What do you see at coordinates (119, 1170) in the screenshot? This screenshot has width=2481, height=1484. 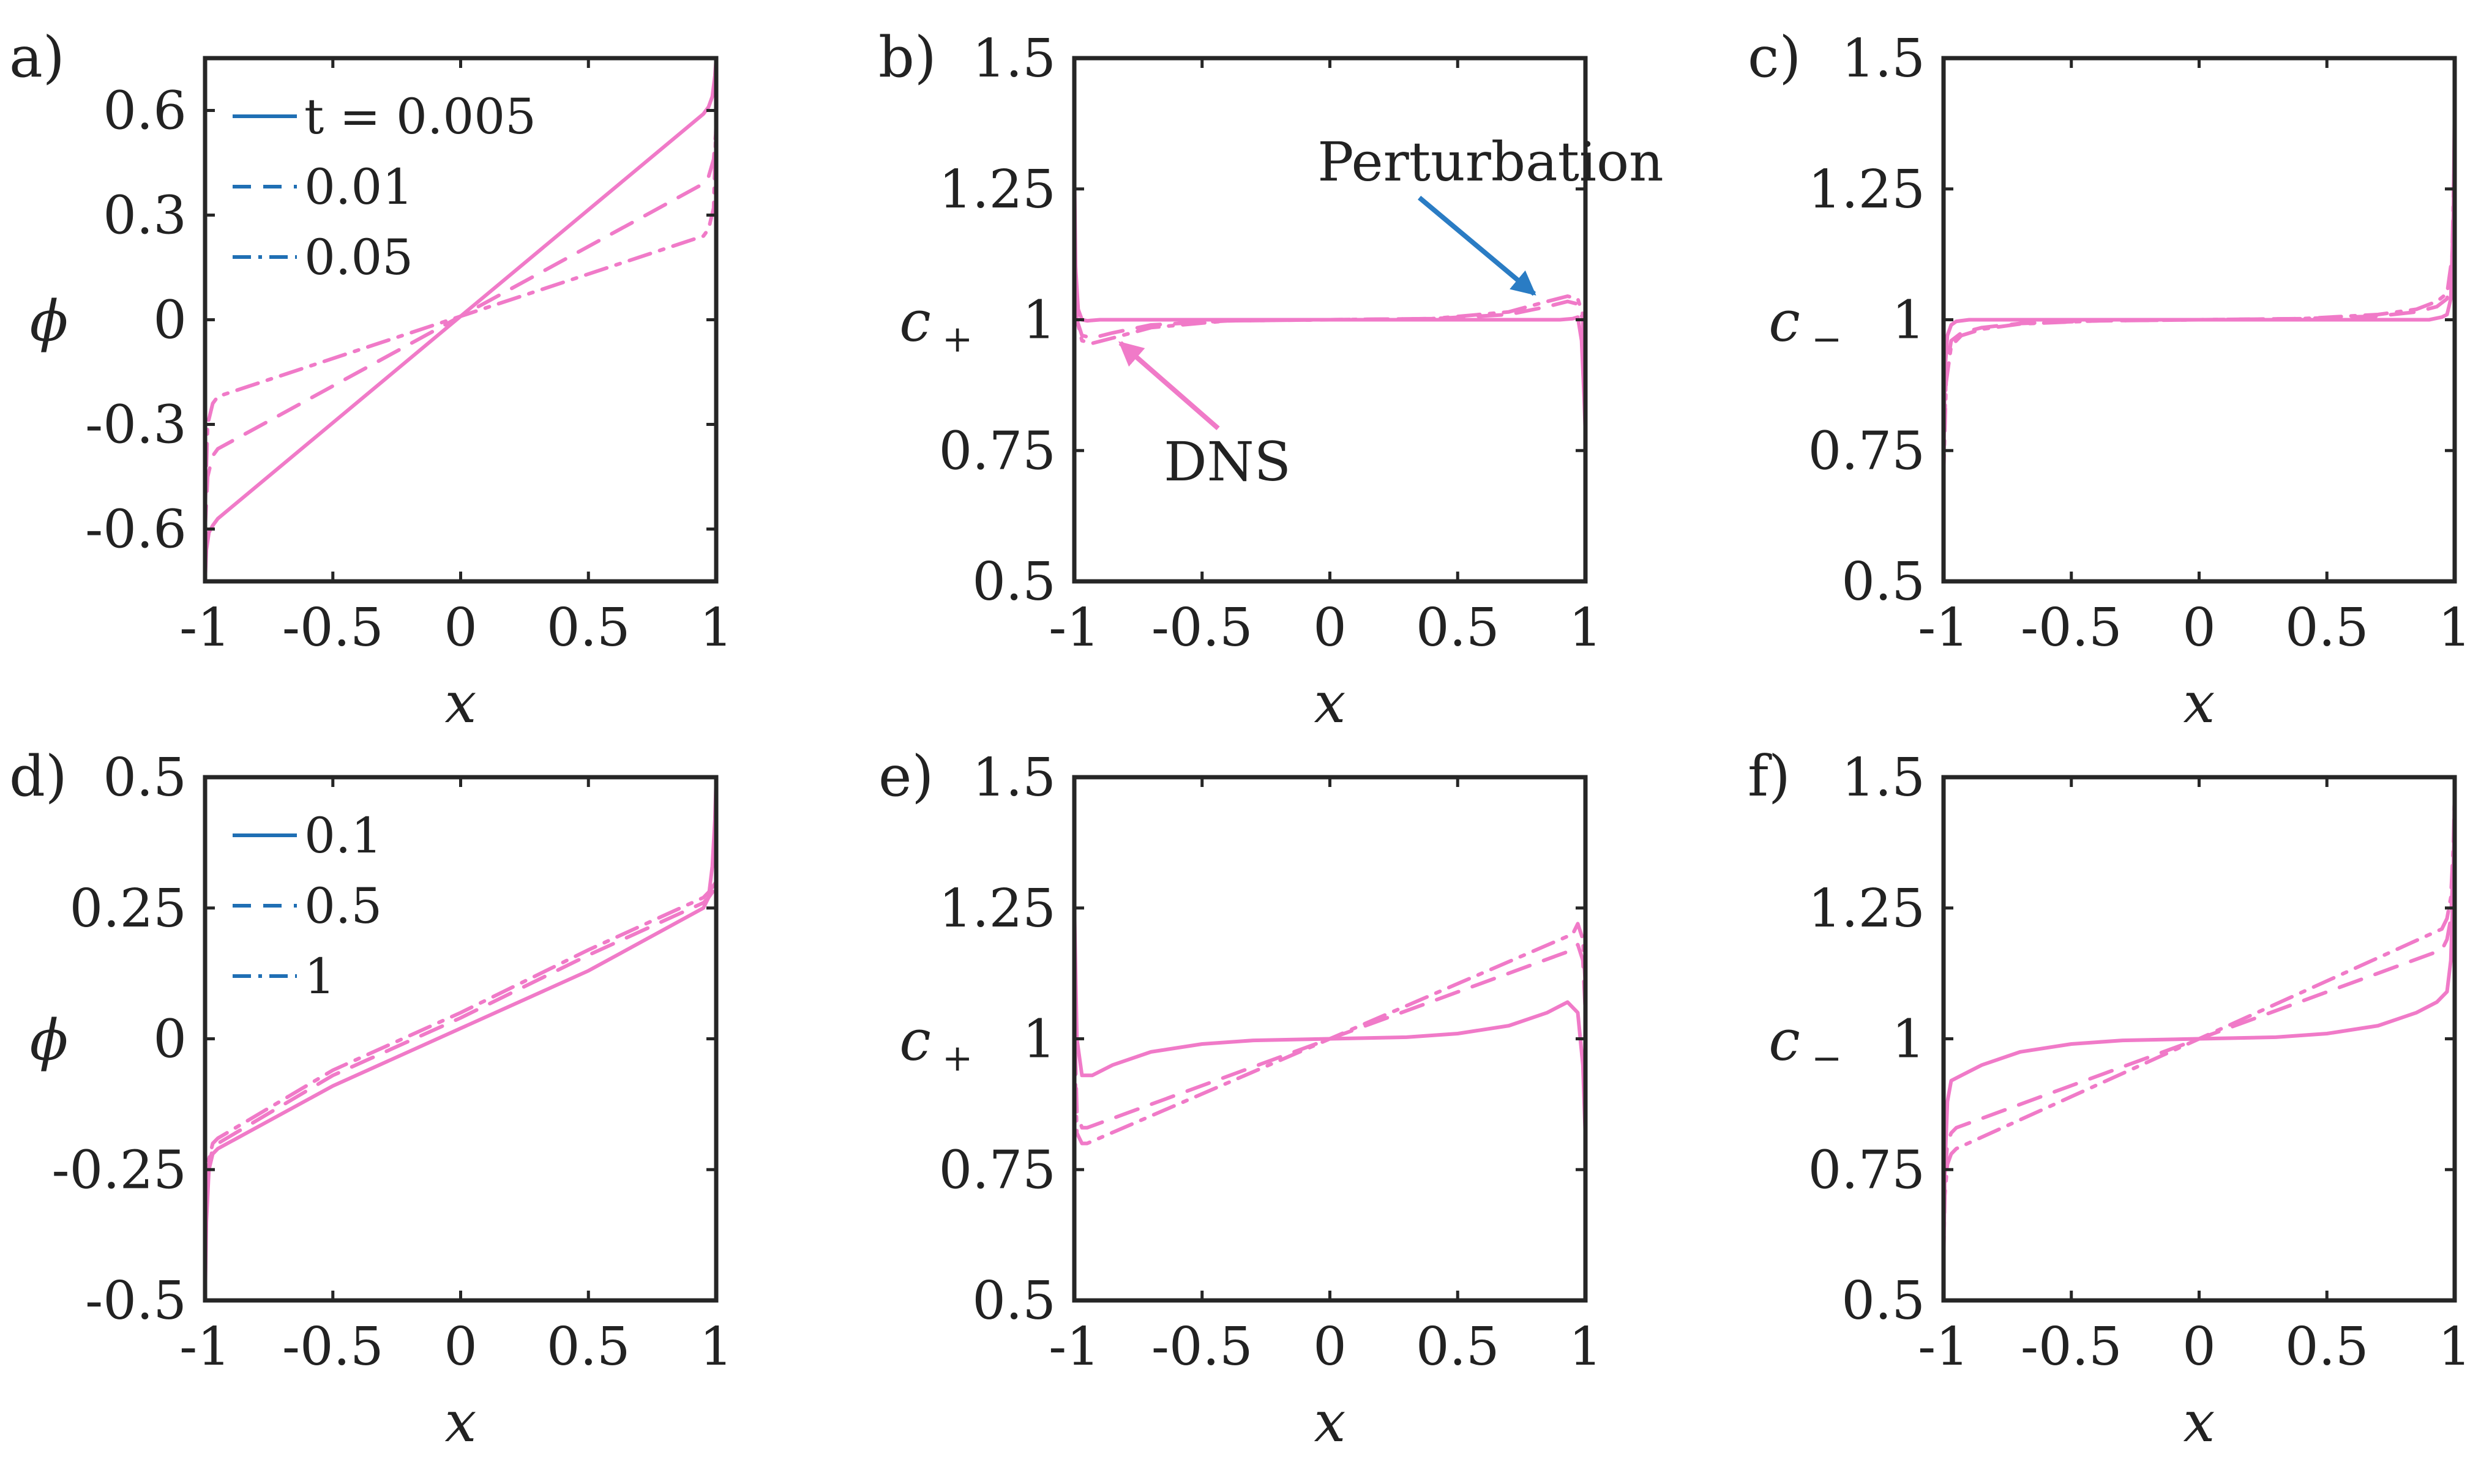 I see `y-tick-label: -0.25` at bounding box center [119, 1170].